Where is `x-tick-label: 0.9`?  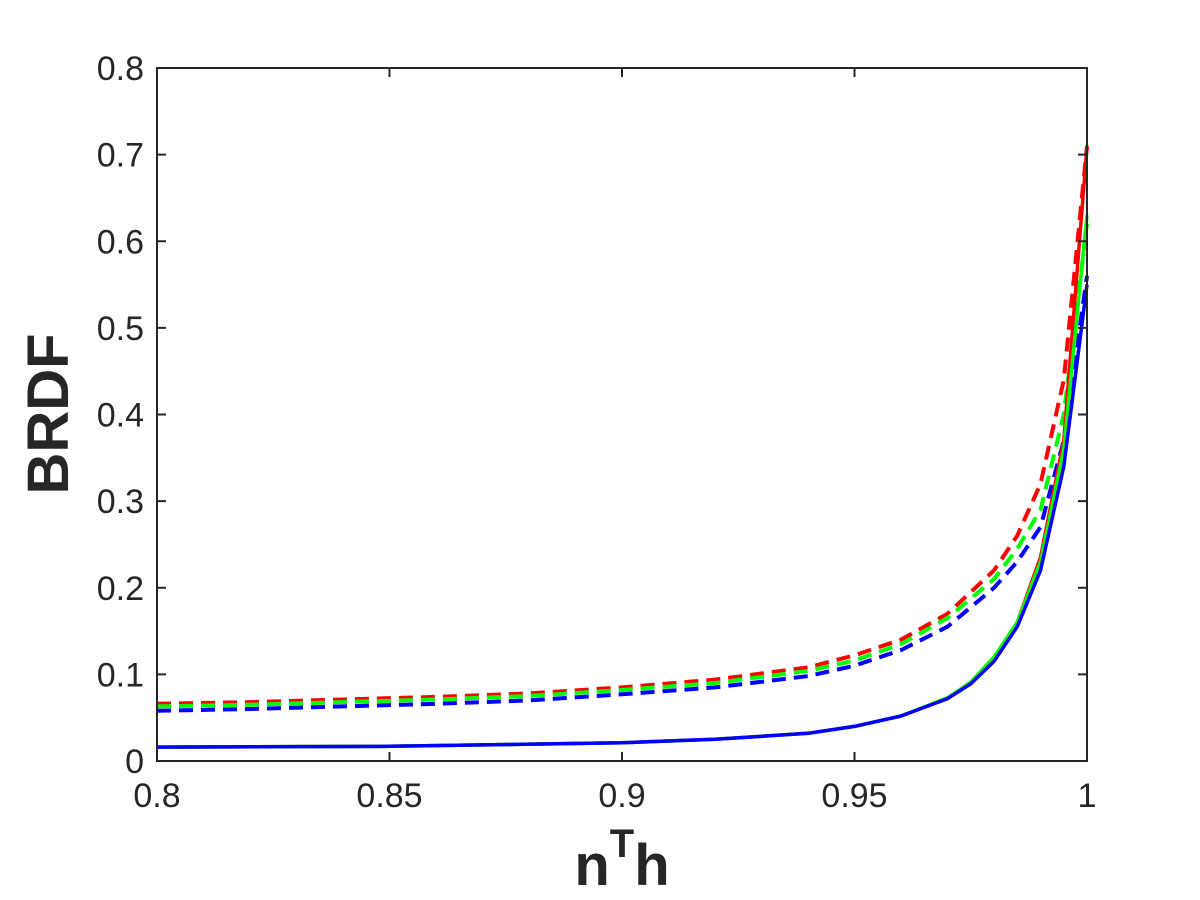
x-tick-label: 0.9 is located at coordinates (621, 796).